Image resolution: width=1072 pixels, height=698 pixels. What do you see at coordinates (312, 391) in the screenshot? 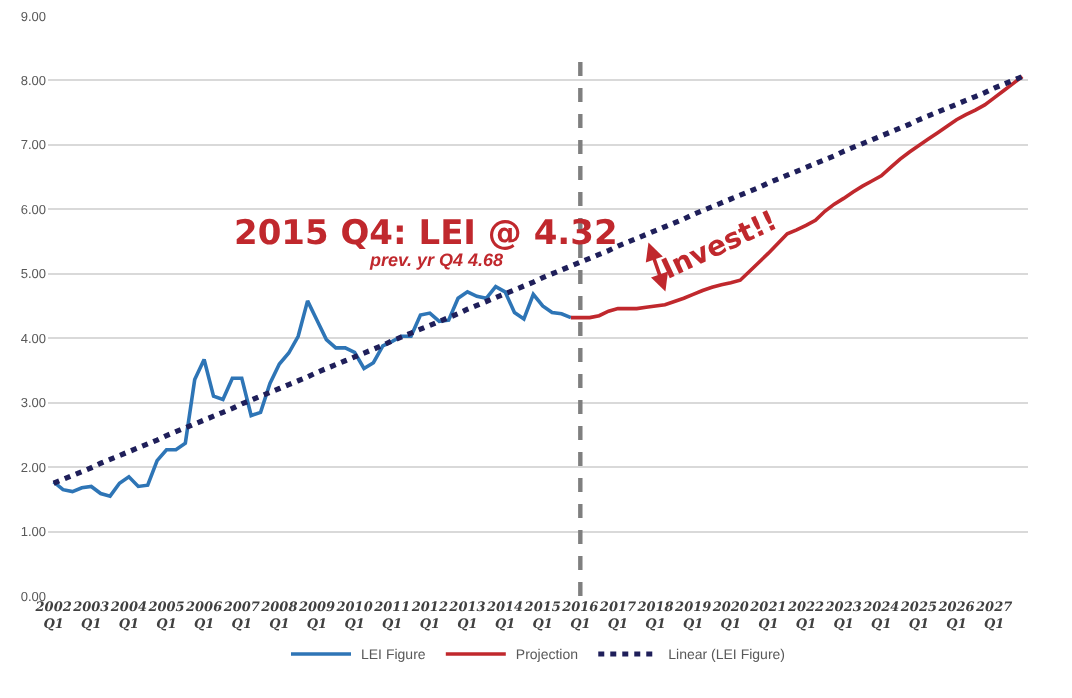
I see `line-series` at bounding box center [312, 391].